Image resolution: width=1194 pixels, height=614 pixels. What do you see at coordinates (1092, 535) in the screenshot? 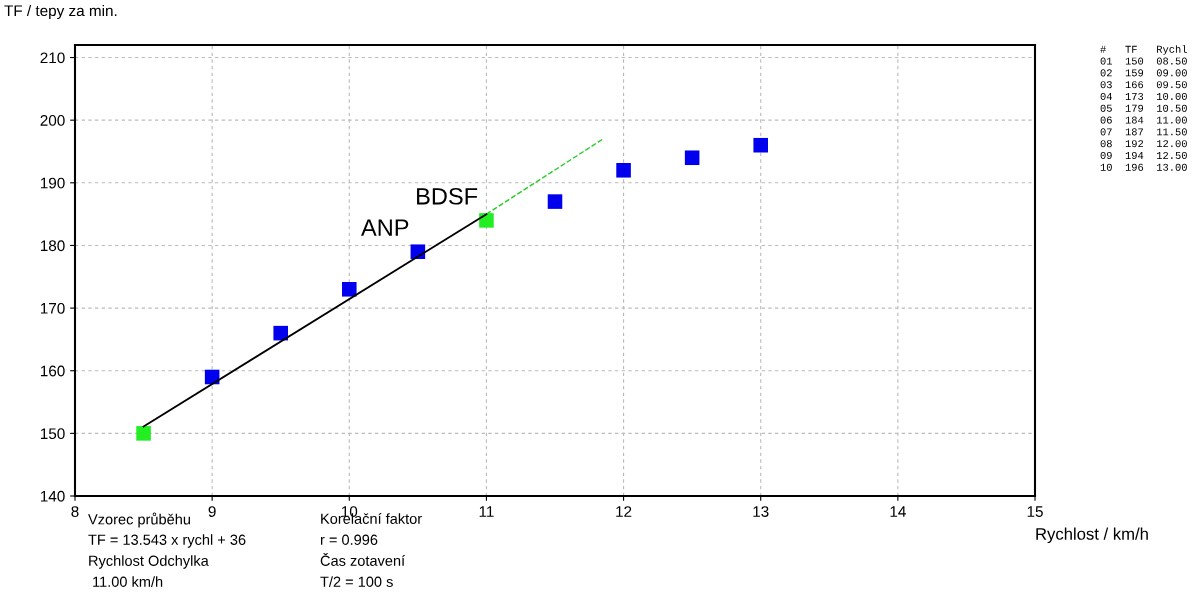
I see `x-axis-title: Rychlost / km/h` at bounding box center [1092, 535].